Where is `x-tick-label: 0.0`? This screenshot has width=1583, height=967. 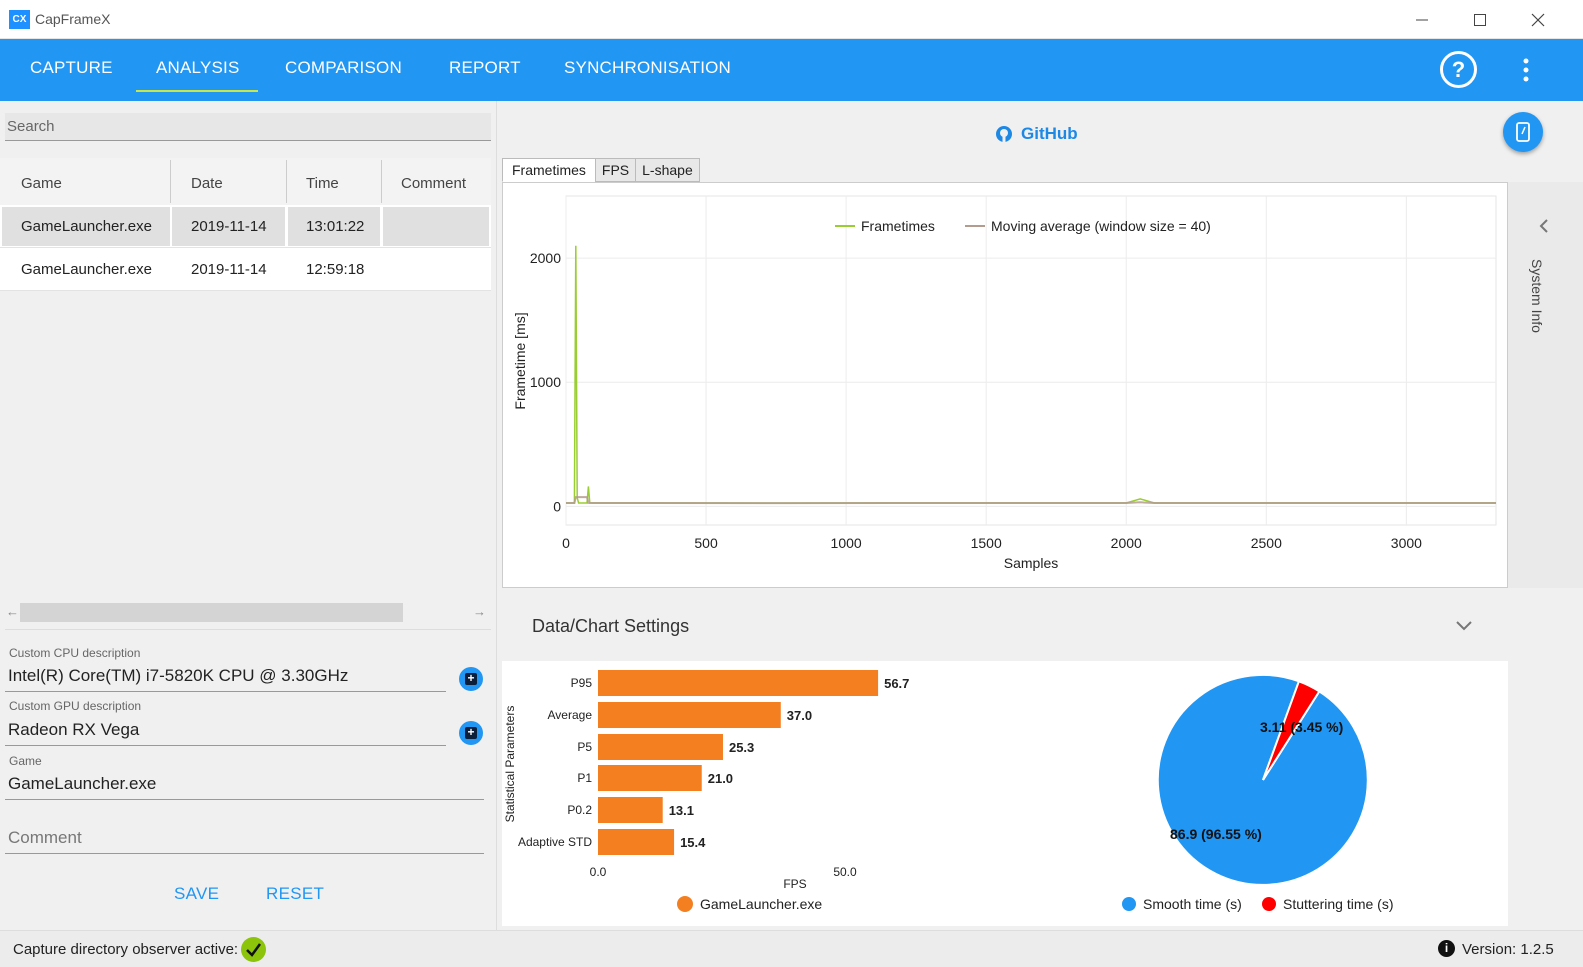 x-tick-label: 0.0 is located at coordinates (598, 872).